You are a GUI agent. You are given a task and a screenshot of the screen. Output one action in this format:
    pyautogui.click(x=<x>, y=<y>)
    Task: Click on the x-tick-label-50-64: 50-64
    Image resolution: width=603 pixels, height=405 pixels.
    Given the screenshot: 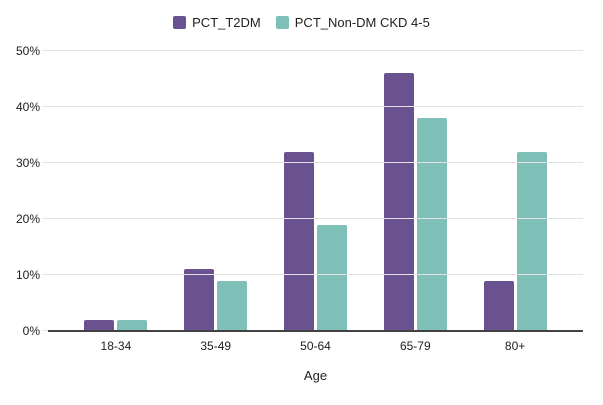 What is the action you would take?
    pyautogui.click(x=315, y=346)
    